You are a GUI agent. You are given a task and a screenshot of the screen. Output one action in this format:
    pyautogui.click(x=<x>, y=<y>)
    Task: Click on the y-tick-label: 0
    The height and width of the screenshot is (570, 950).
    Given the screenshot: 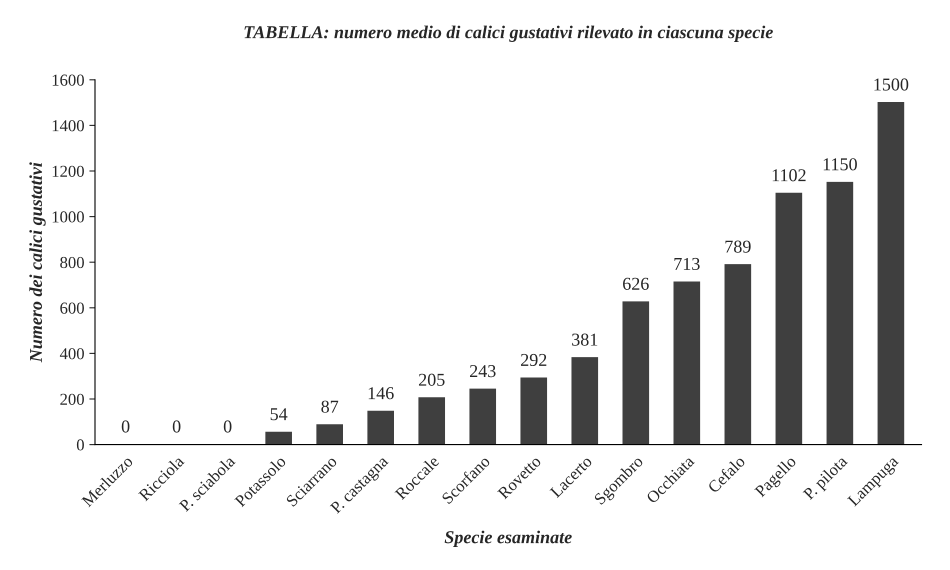 What is the action you would take?
    pyautogui.click(x=80, y=445)
    